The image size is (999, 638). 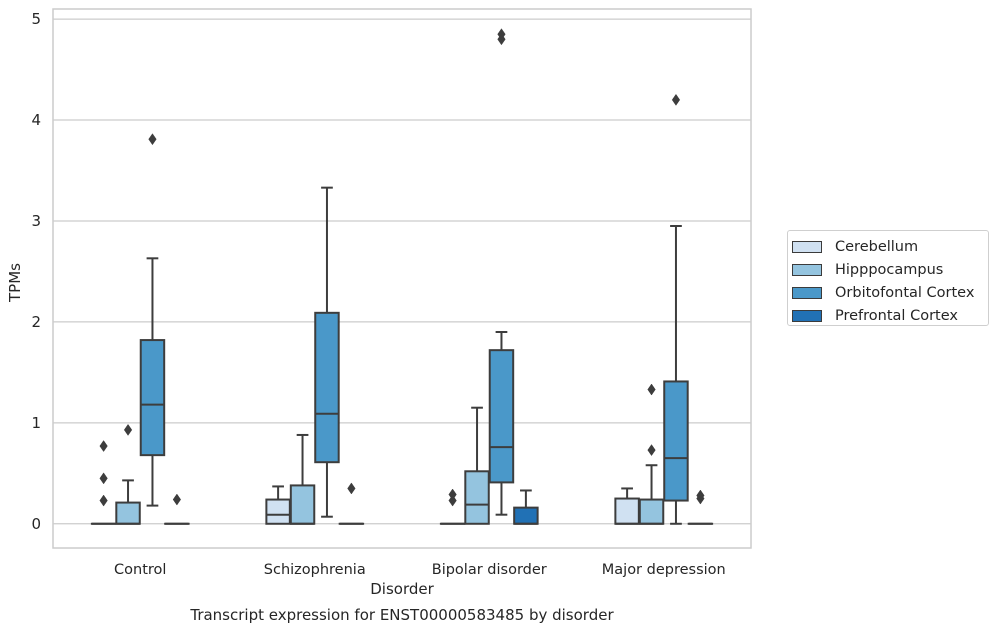 I want to click on x-tick-label: Bipolar disorder, so click(x=489, y=570).